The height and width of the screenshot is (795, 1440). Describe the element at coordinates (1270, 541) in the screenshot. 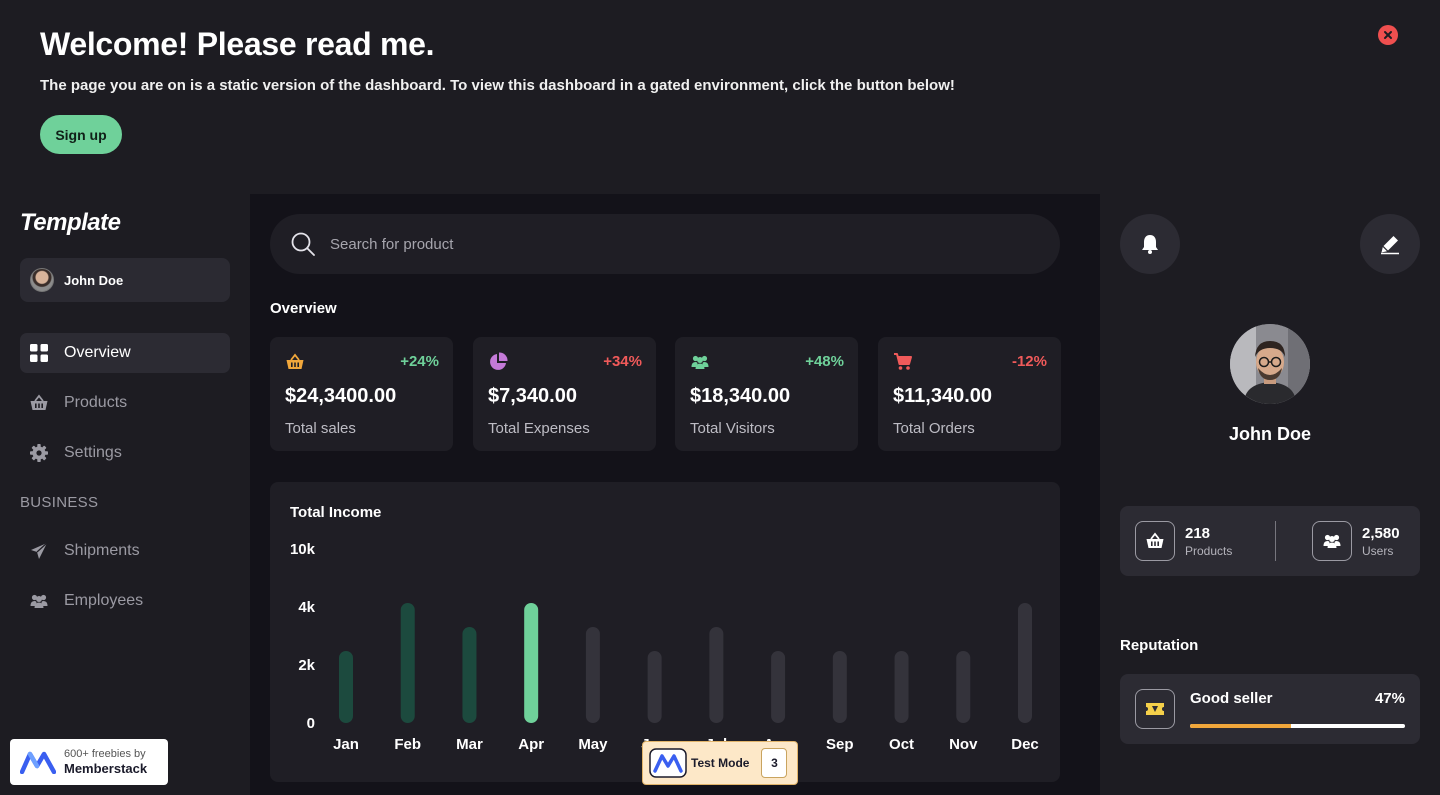

I see `counts-card: 218 Products 2,580 Users` at that location.